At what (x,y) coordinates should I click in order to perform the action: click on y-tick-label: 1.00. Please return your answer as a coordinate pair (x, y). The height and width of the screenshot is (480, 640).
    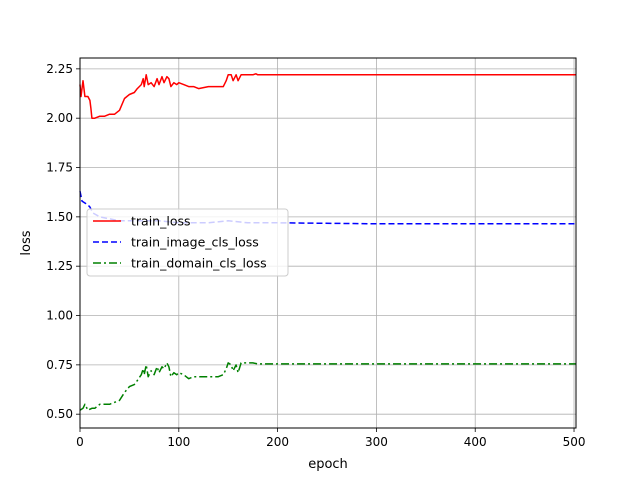
    Looking at the image, I should click on (59, 316).